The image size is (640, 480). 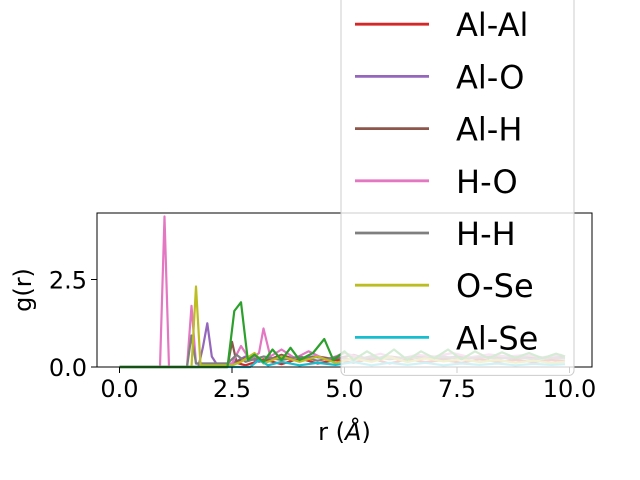 I want to click on x-tick-label: 7.5, so click(x=457, y=389).